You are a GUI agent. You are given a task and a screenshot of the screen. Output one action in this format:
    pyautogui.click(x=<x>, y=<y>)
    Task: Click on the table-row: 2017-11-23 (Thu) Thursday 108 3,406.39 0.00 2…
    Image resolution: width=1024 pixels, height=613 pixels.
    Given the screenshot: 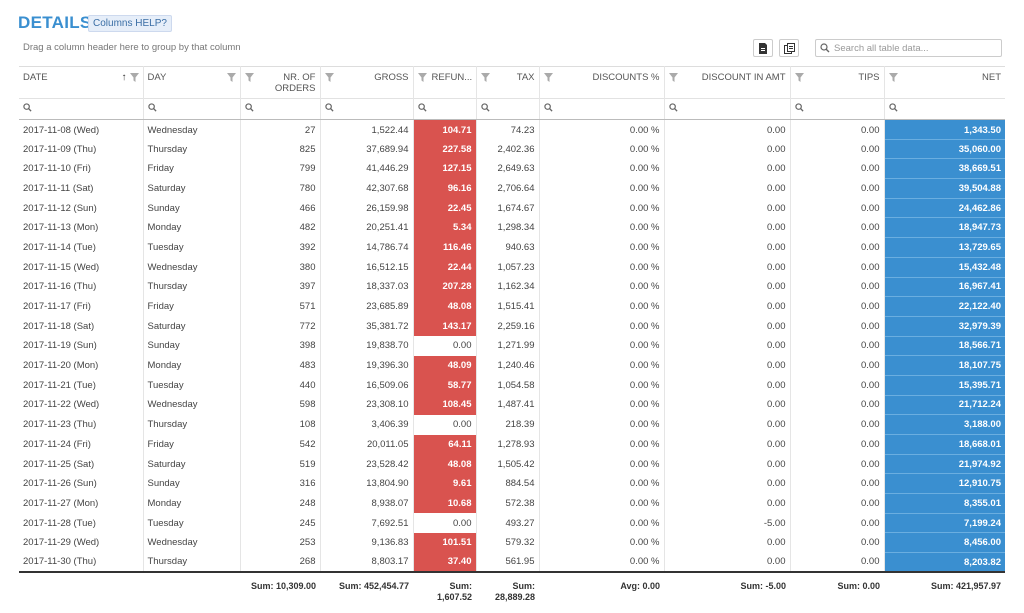 What is the action you would take?
    pyautogui.click(x=512, y=424)
    